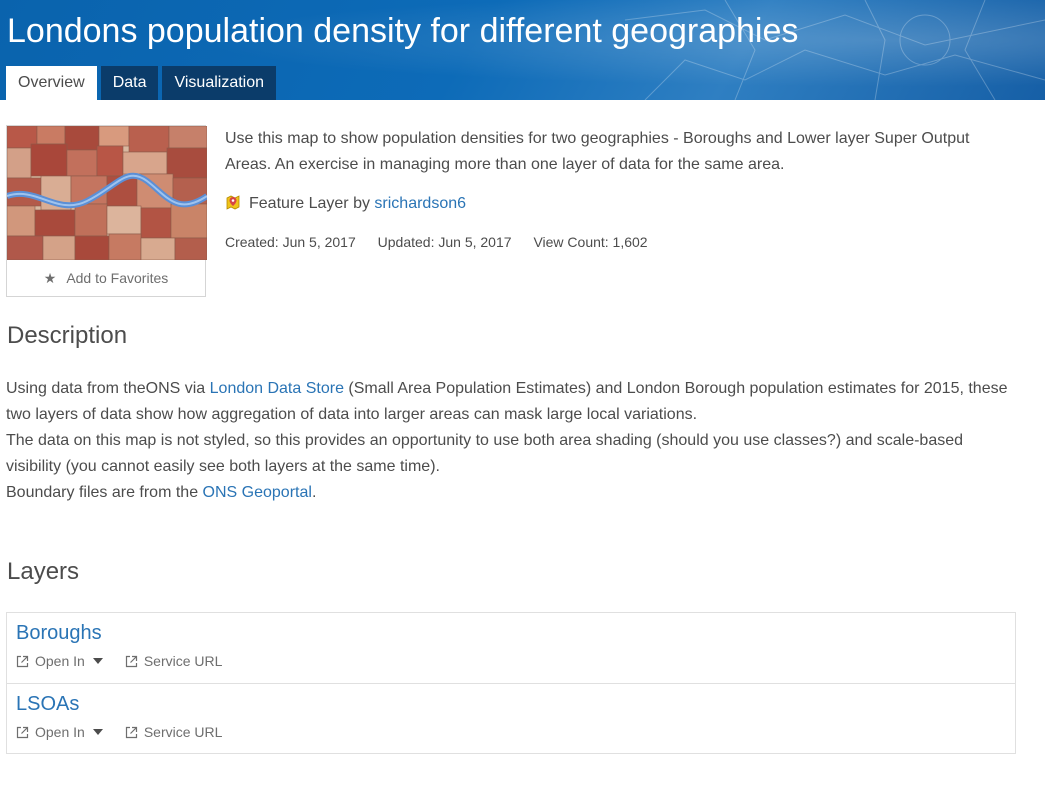 This screenshot has width=1045, height=796. I want to click on layer-item-boroughs: Boroughs Open In Service URL, so click(511, 648).